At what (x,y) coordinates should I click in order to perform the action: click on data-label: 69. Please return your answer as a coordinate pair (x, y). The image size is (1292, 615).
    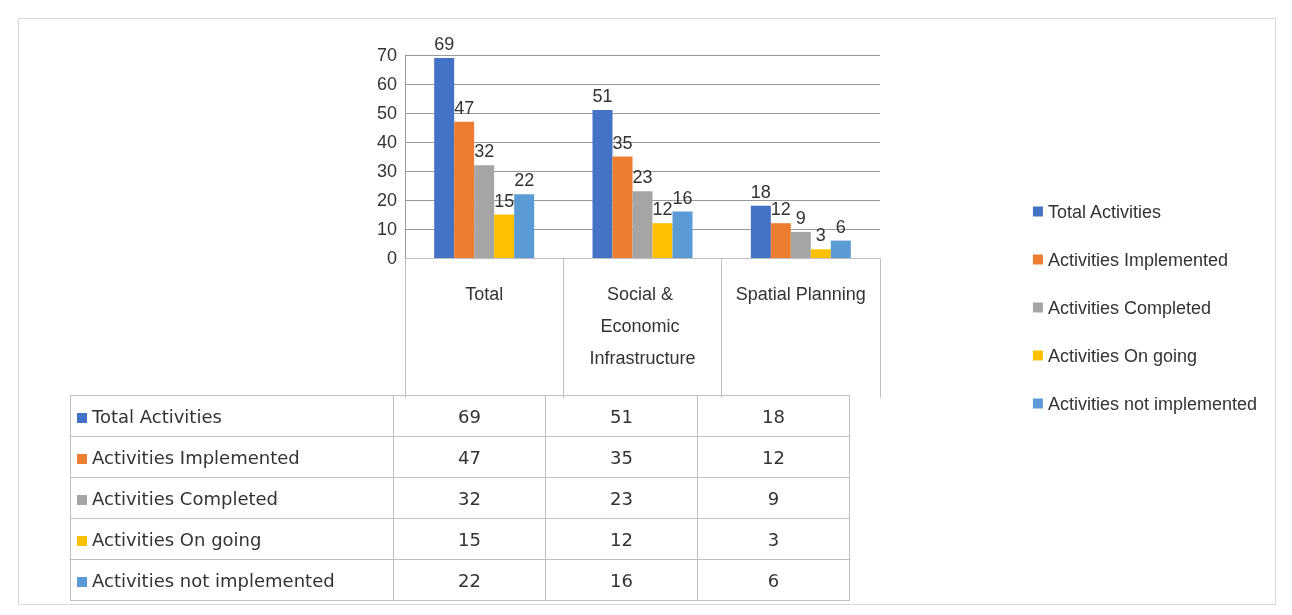
    Looking at the image, I should click on (469, 416).